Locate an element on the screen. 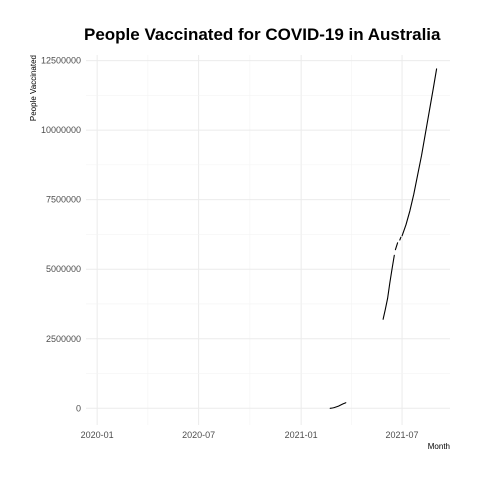  y-tick-label: 12500000 is located at coordinates (61, 61).